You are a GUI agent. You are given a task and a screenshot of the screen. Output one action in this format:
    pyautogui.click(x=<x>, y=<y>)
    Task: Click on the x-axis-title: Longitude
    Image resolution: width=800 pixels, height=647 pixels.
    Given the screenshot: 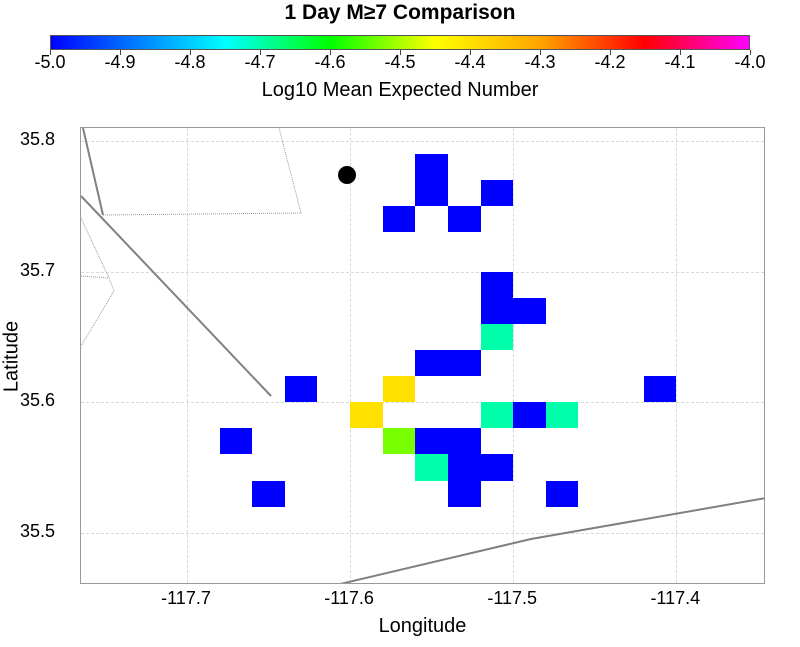 What is the action you would take?
    pyautogui.click(x=422, y=626)
    